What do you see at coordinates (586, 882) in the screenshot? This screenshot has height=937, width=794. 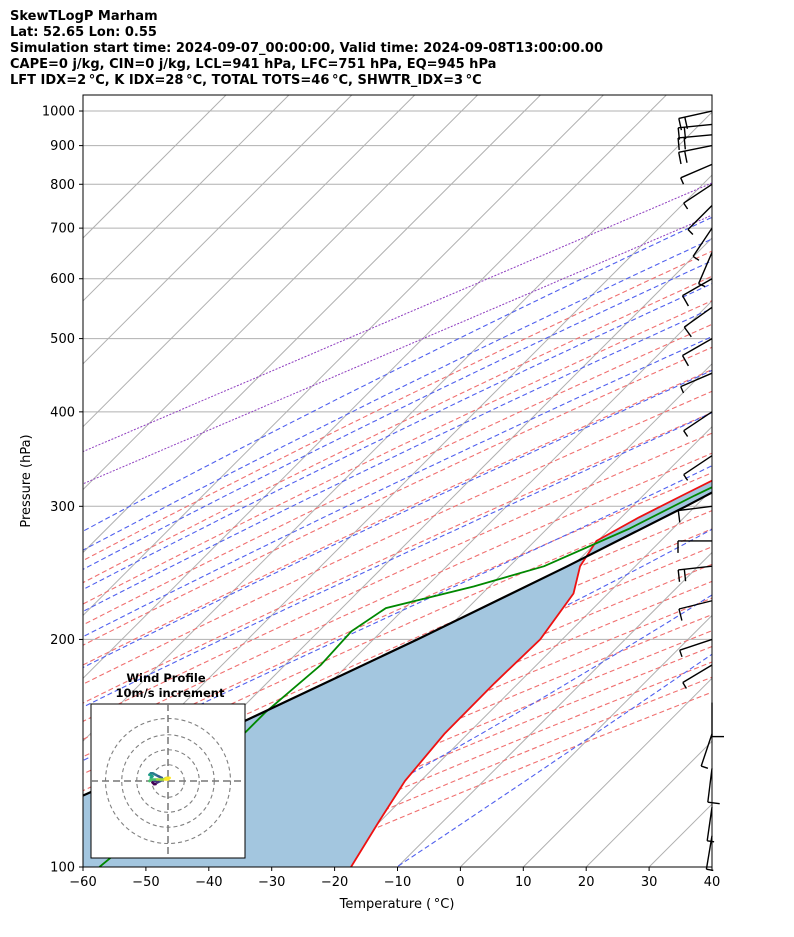 I see `x-tick-label: 20` at bounding box center [586, 882].